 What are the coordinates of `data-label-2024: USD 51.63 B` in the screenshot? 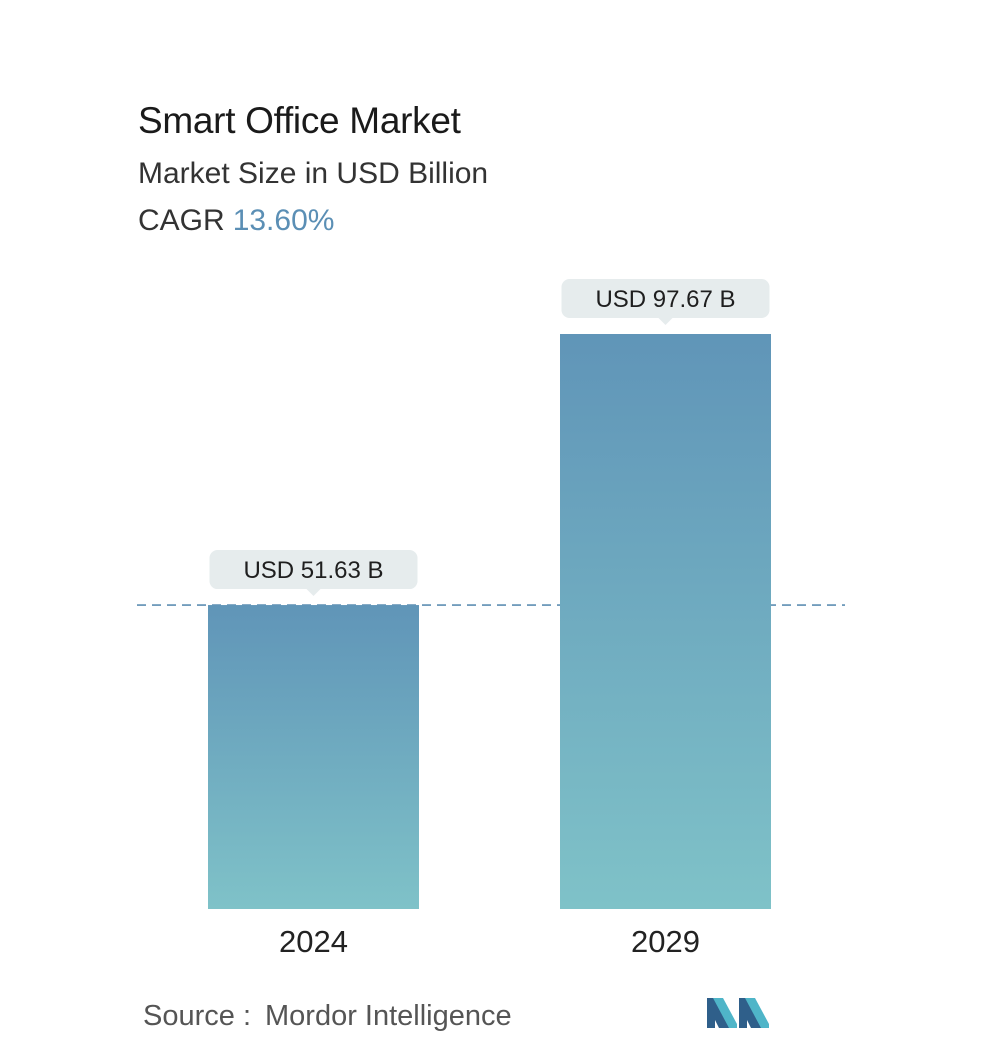 It's located at (313, 570).